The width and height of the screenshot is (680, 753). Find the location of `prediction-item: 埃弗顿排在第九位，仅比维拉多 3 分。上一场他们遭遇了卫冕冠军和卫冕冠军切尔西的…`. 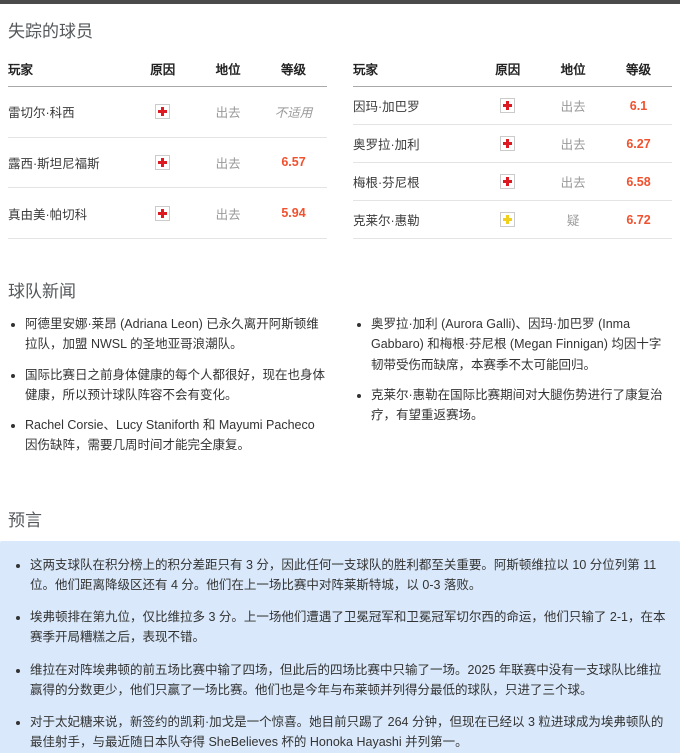

prediction-item: 埃弗顿排在第九位，仅比维拉多 3 分。上一场他们遭遇了卫冕冠军和卫冕冠军切尔西的… is located at coordinates (348, 627).